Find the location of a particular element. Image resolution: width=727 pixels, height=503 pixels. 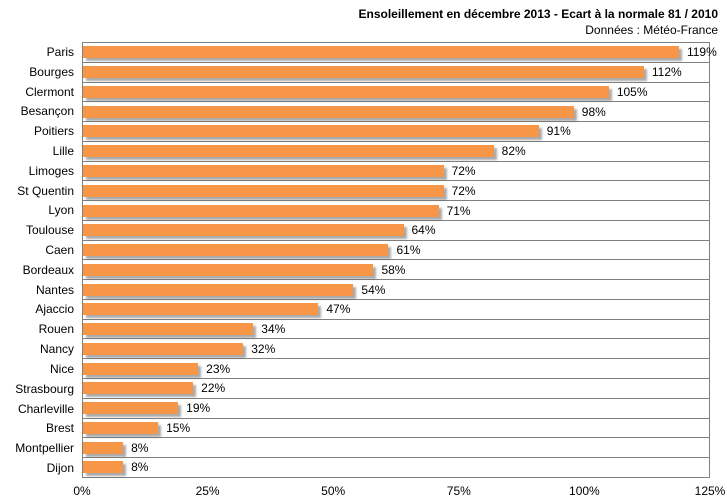

x-tick-label: 75% is located at coordinates (458, 491).